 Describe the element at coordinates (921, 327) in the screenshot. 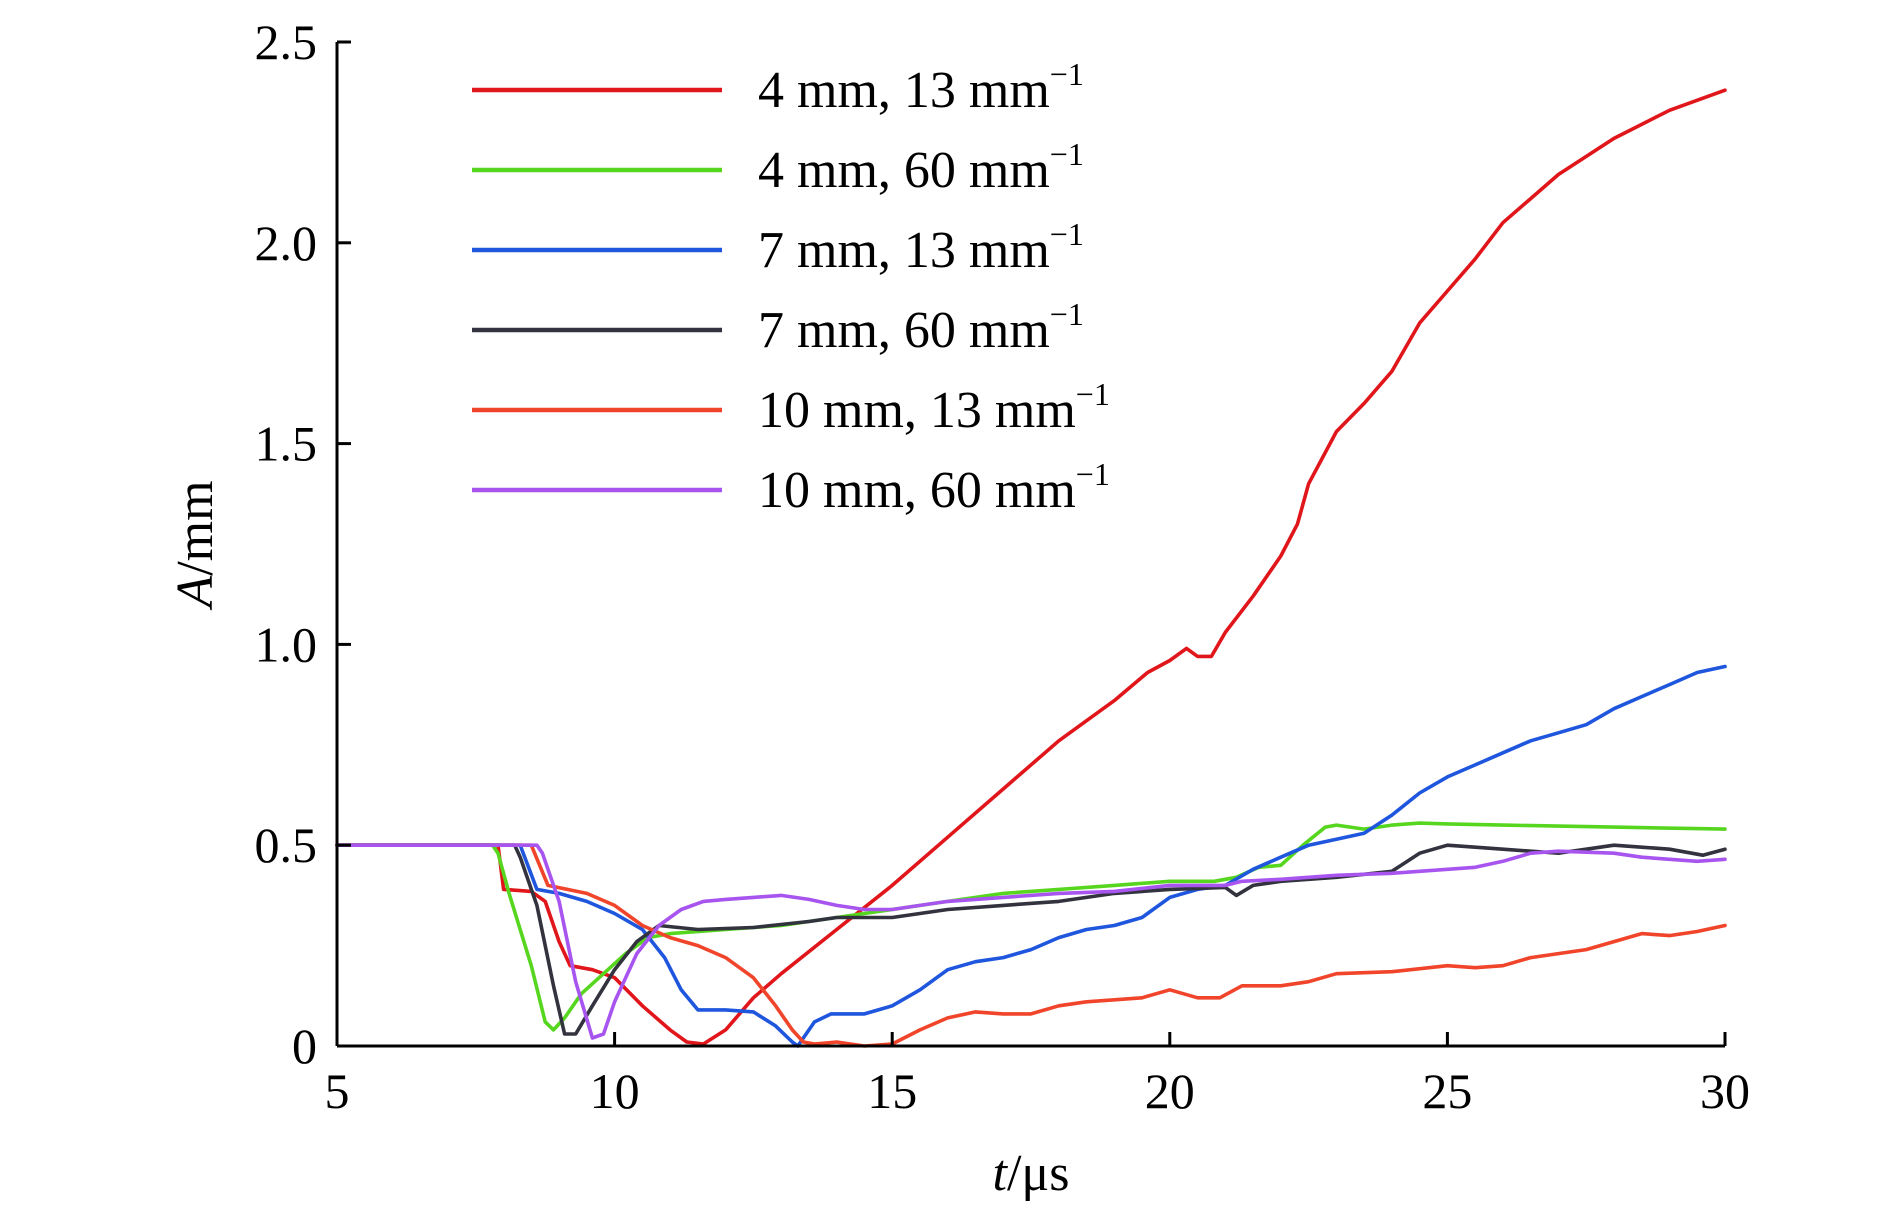

I see `legend-label: 7 mm, 60 mm−1` at that location.